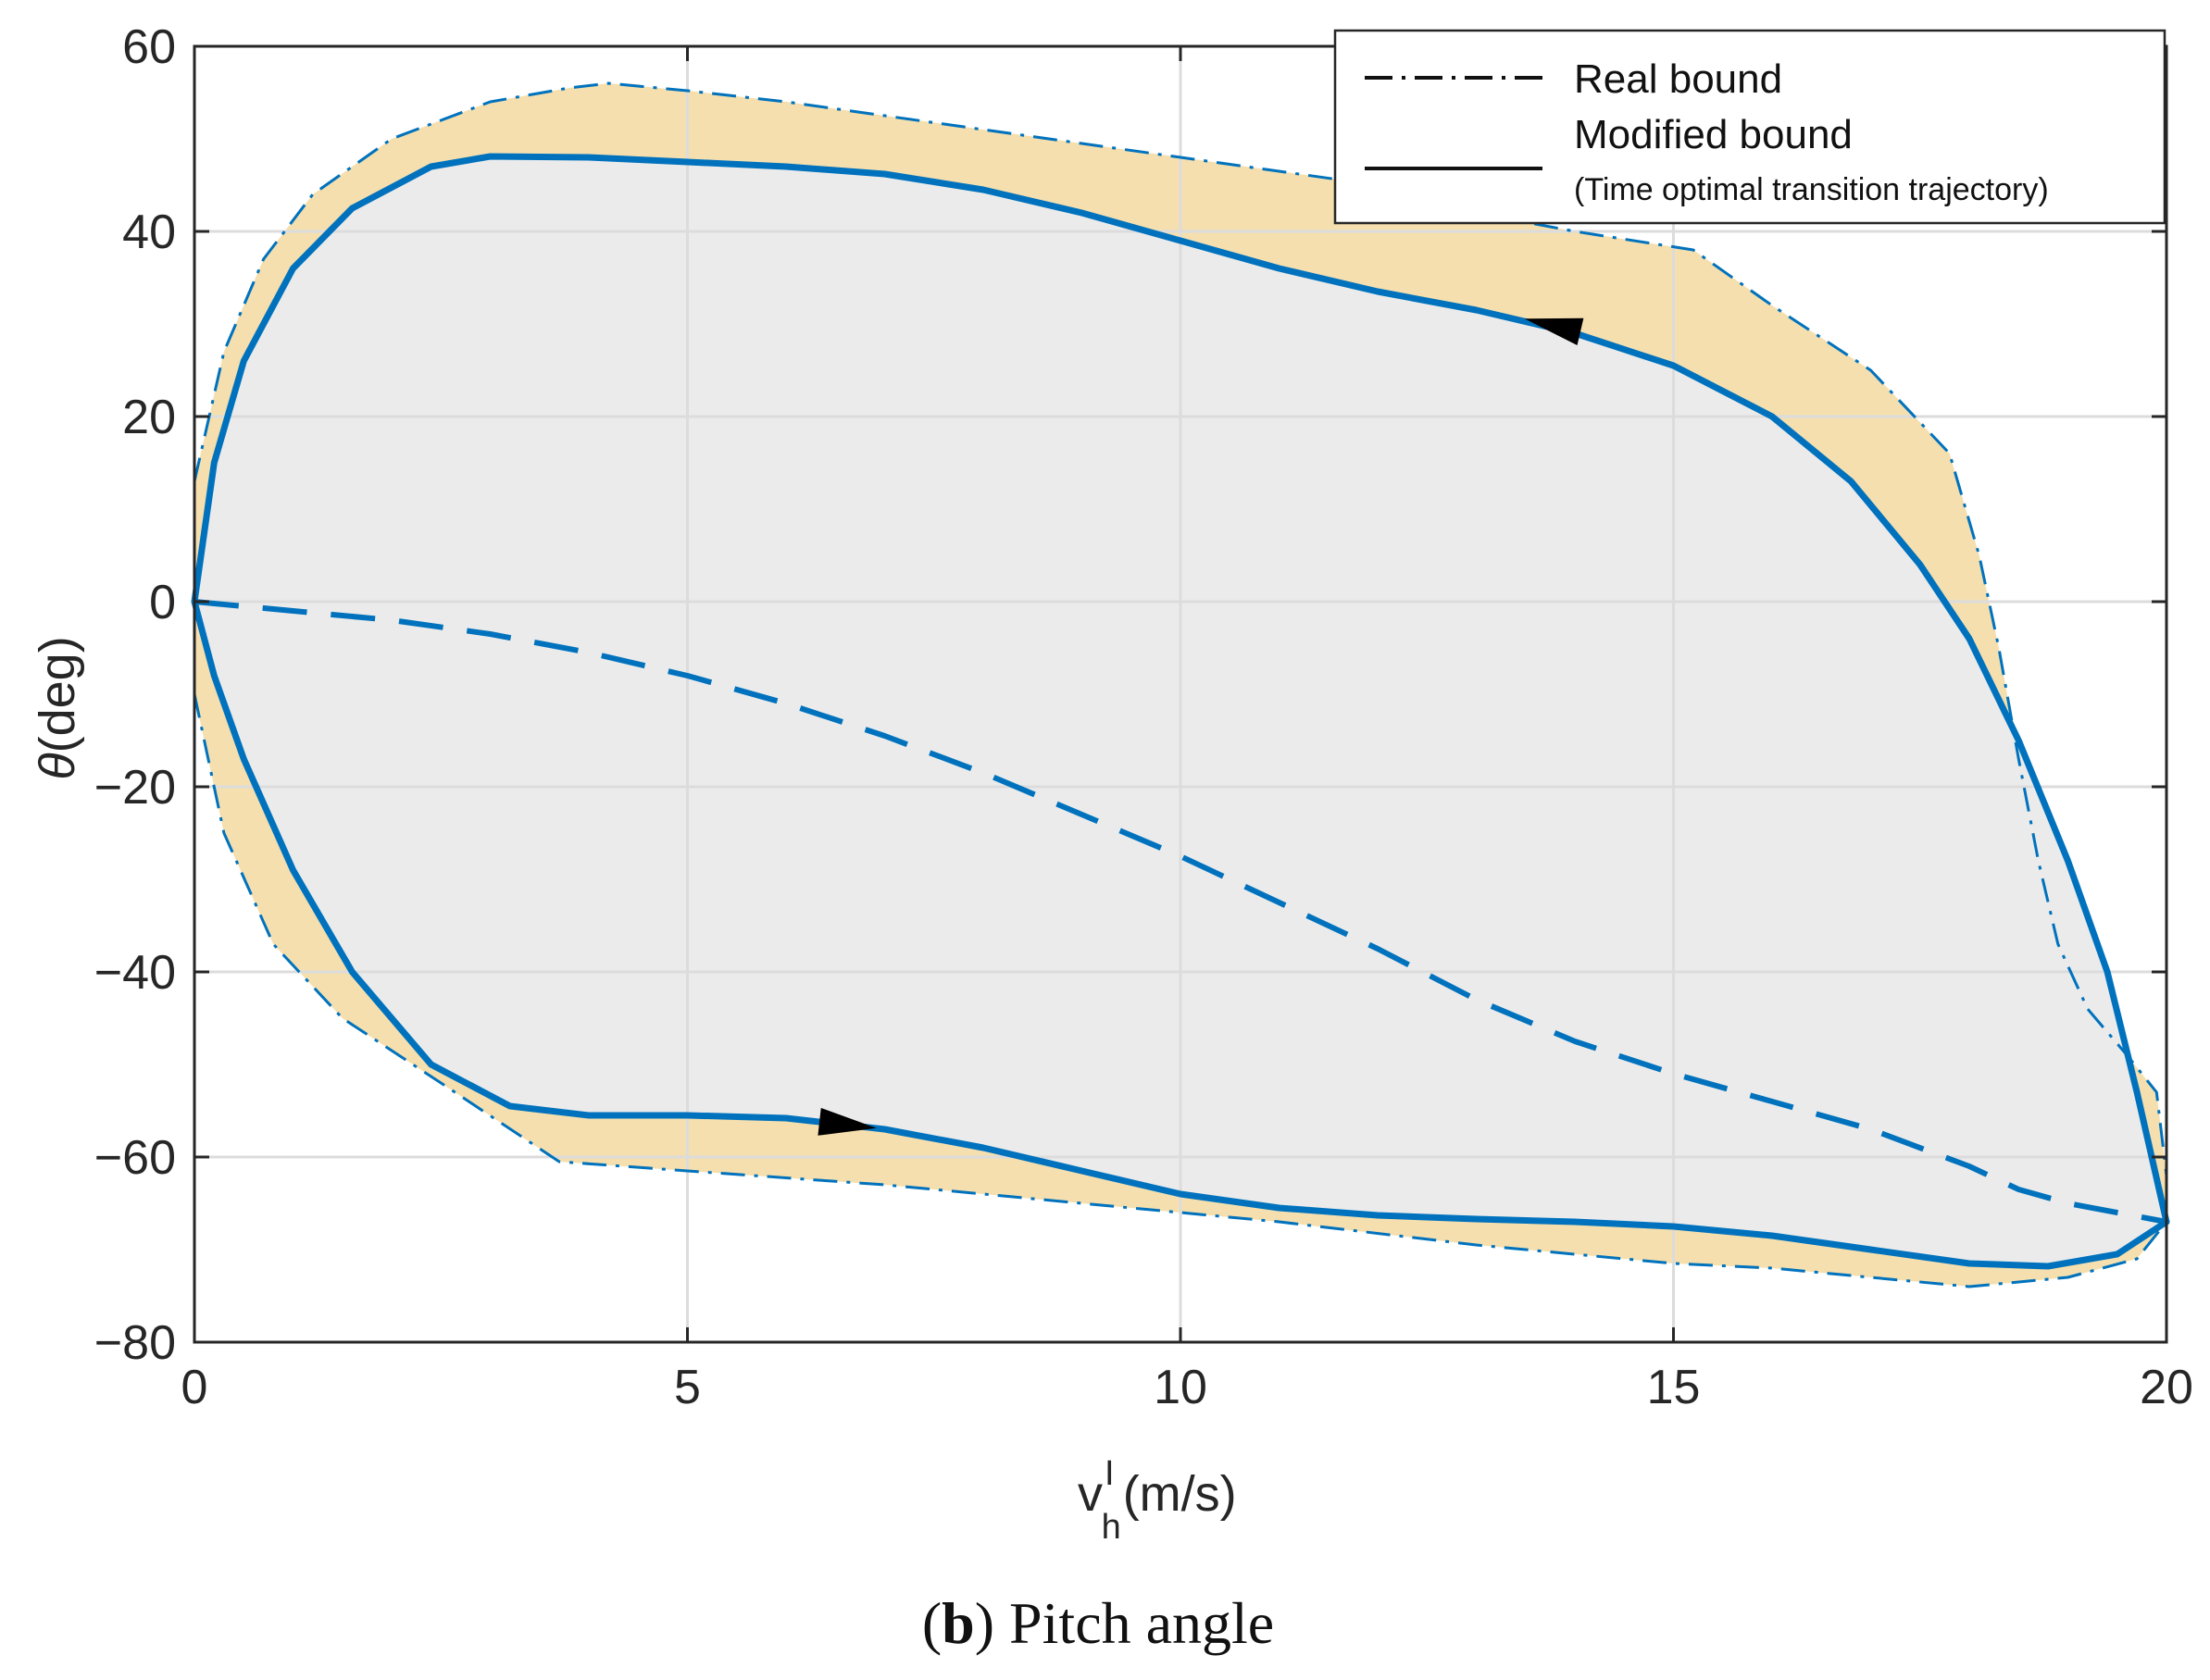 The width and height of the screenshot is (2210, 1680). What do you see at coordinates (2166, 1387) in the screenshot?
I see `x-tick-label: 20` at bounding box center [2166, 1387].